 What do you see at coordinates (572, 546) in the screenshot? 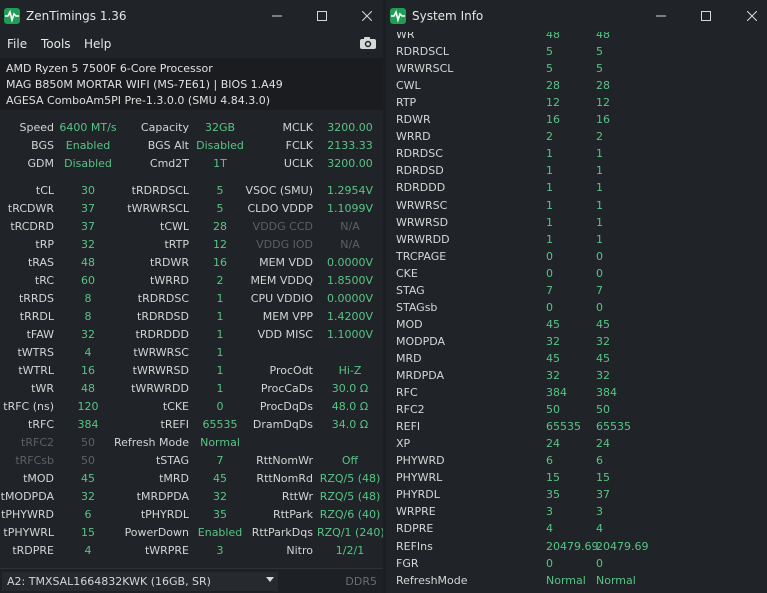
I see `sysinfo-row-value-1: 20479.69` at bounding box center [572, 546].